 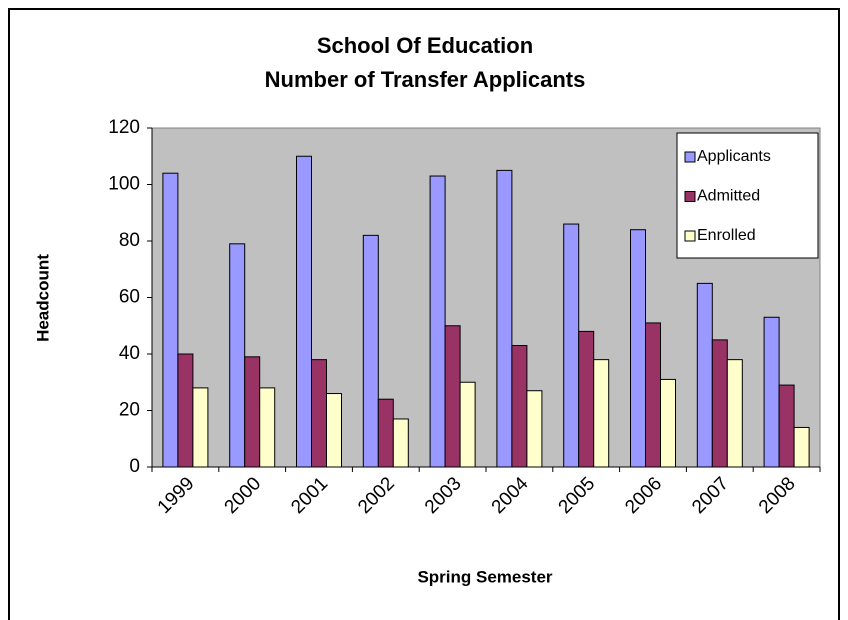 I want to click on x-axis-title: Spring Semester, so click(x=484, y=576).